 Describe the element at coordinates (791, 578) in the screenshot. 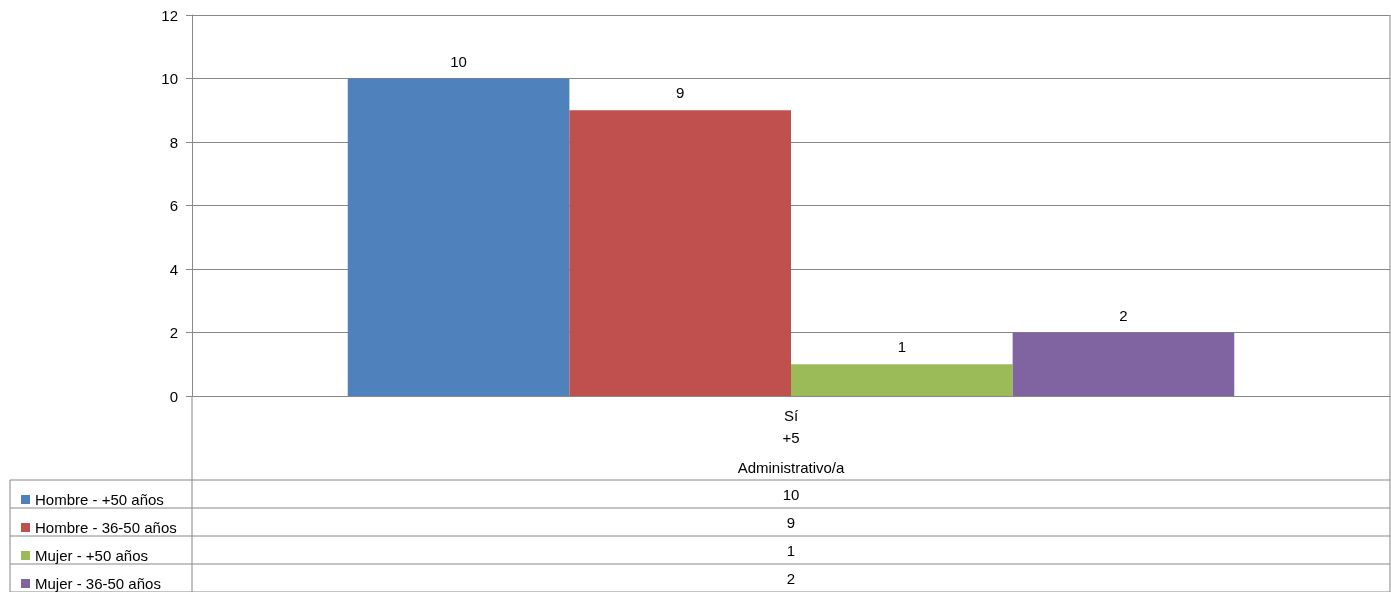

I see `text: 2` at that location.